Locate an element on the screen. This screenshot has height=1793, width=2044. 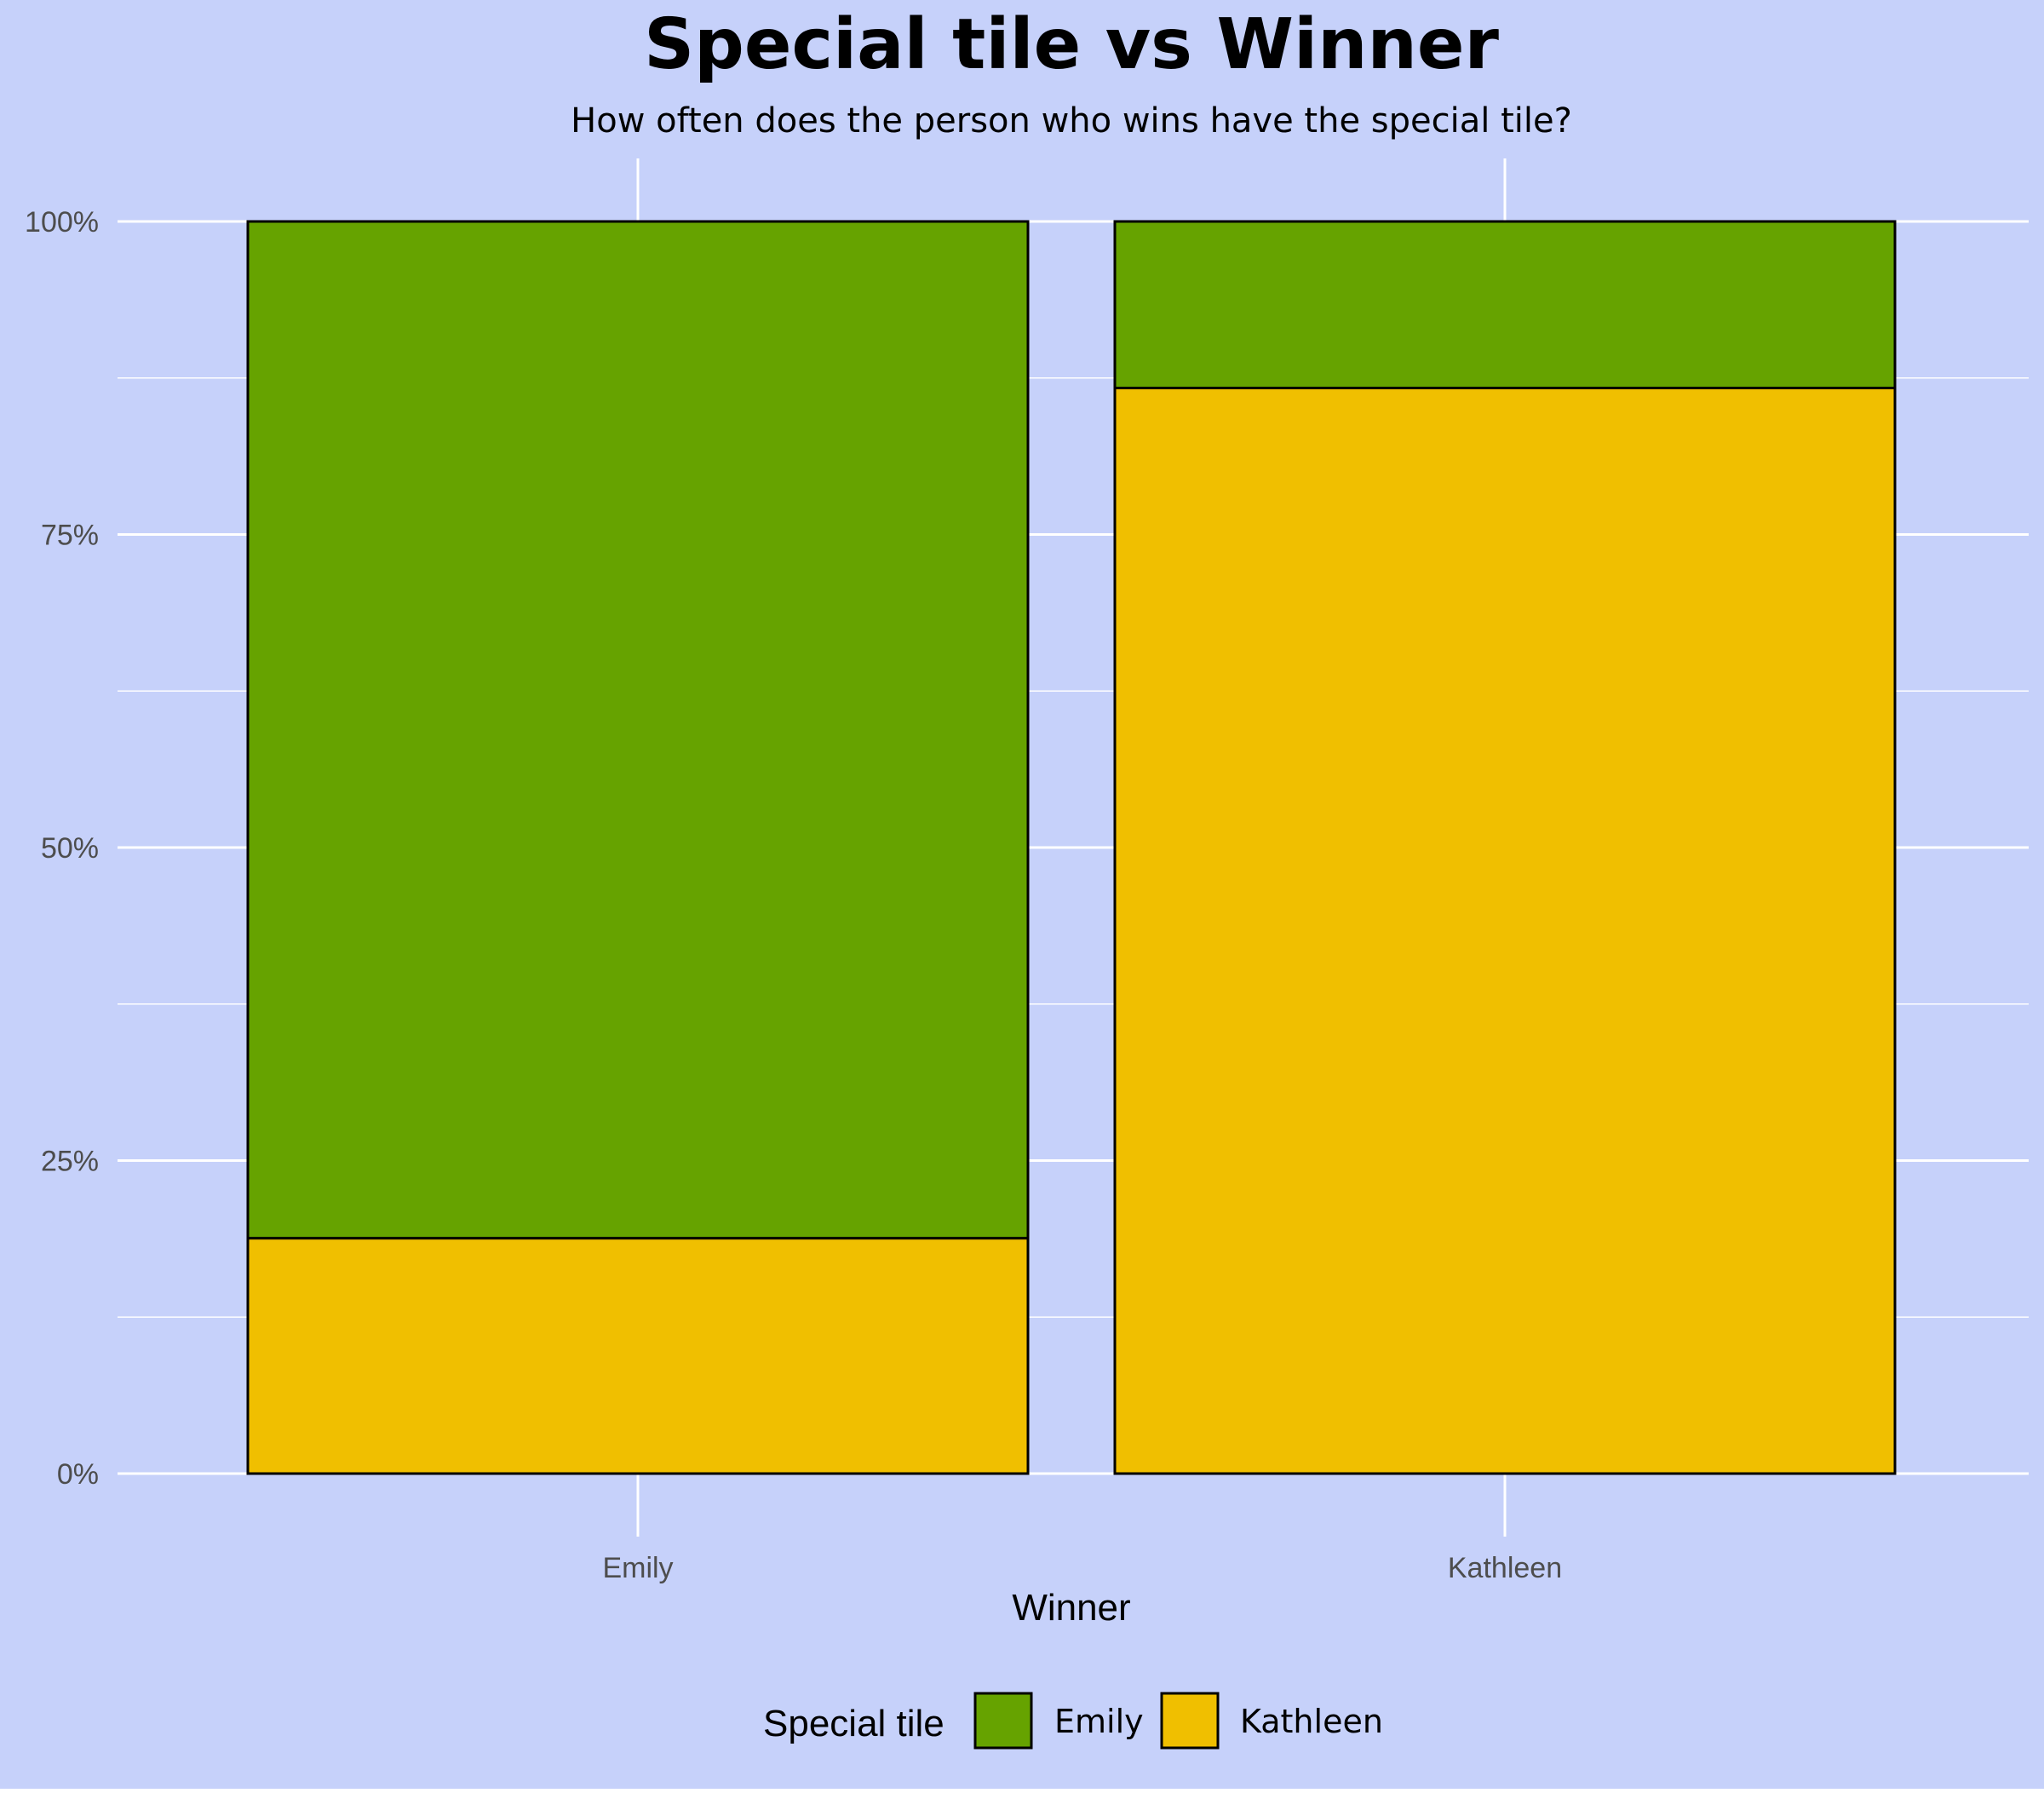
y-tick-label: 25% is located at coordinates (70, 1162).